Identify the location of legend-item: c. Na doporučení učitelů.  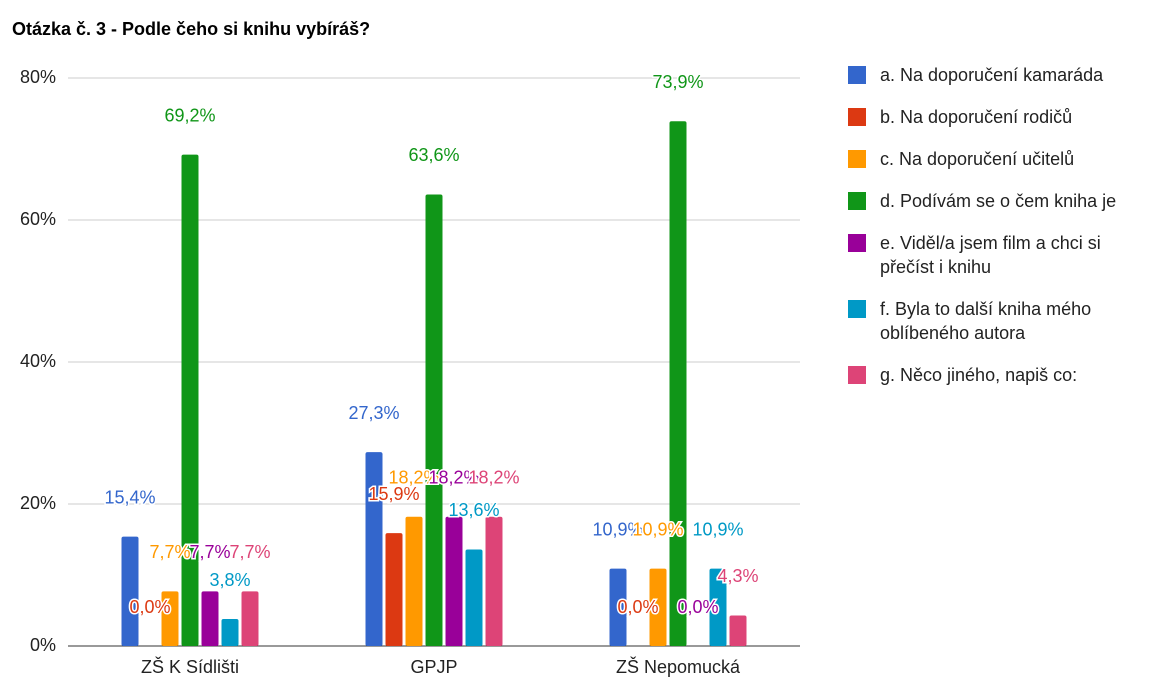
(993, 159).